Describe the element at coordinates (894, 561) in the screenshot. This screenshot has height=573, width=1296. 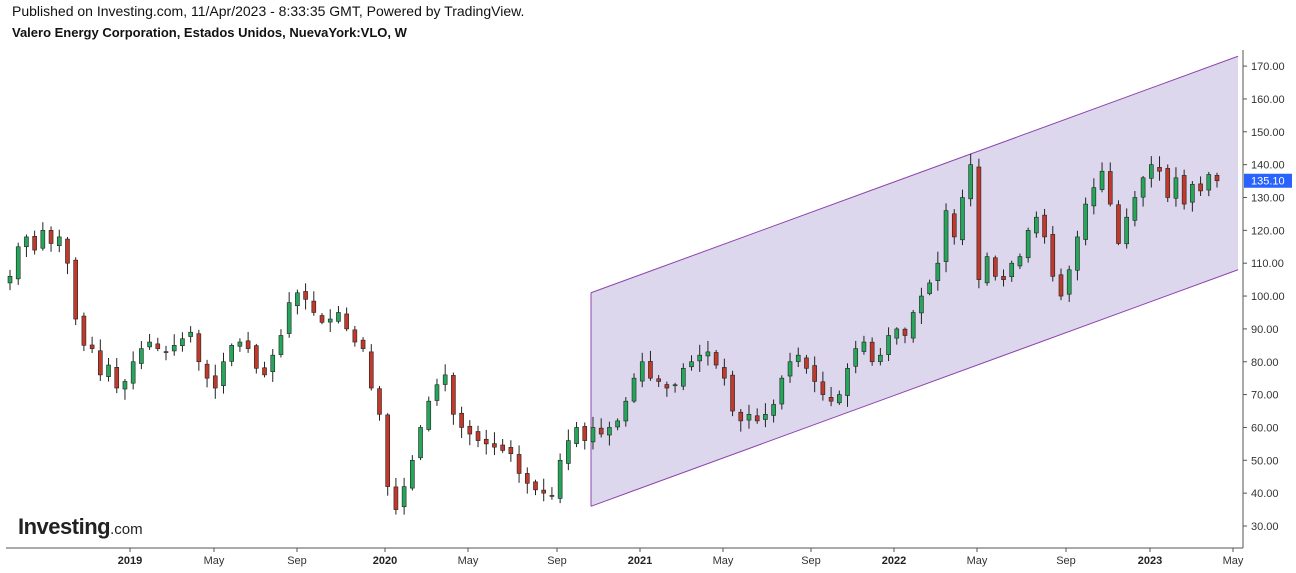
I see `x-tick-label: 2022` at that location.